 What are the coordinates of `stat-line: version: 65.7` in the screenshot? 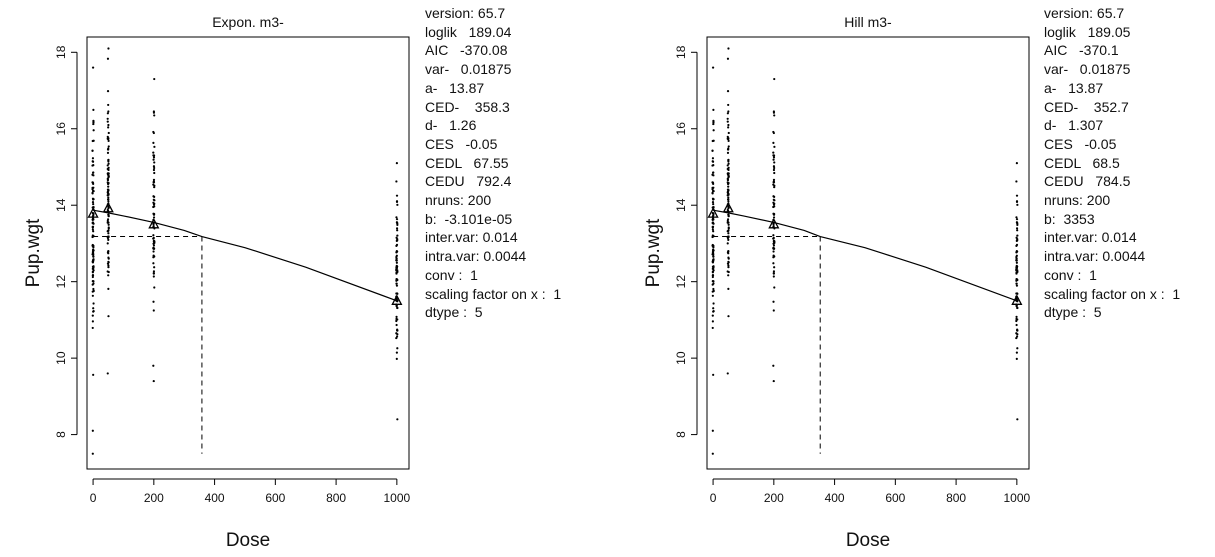 It's located at (465, 13).